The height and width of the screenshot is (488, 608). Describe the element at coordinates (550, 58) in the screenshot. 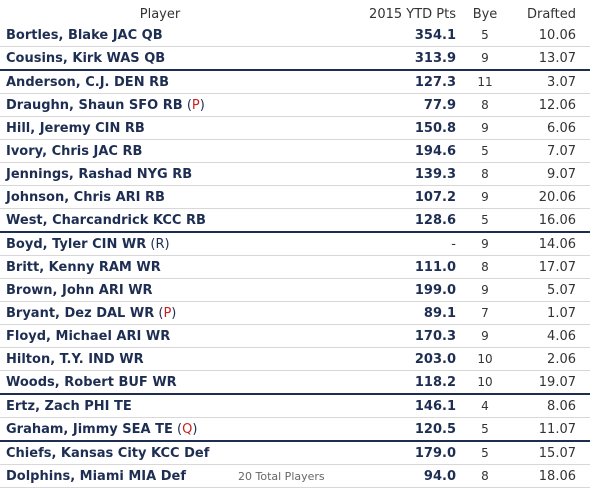

I see `drafted-cell: 13.07` at that location.